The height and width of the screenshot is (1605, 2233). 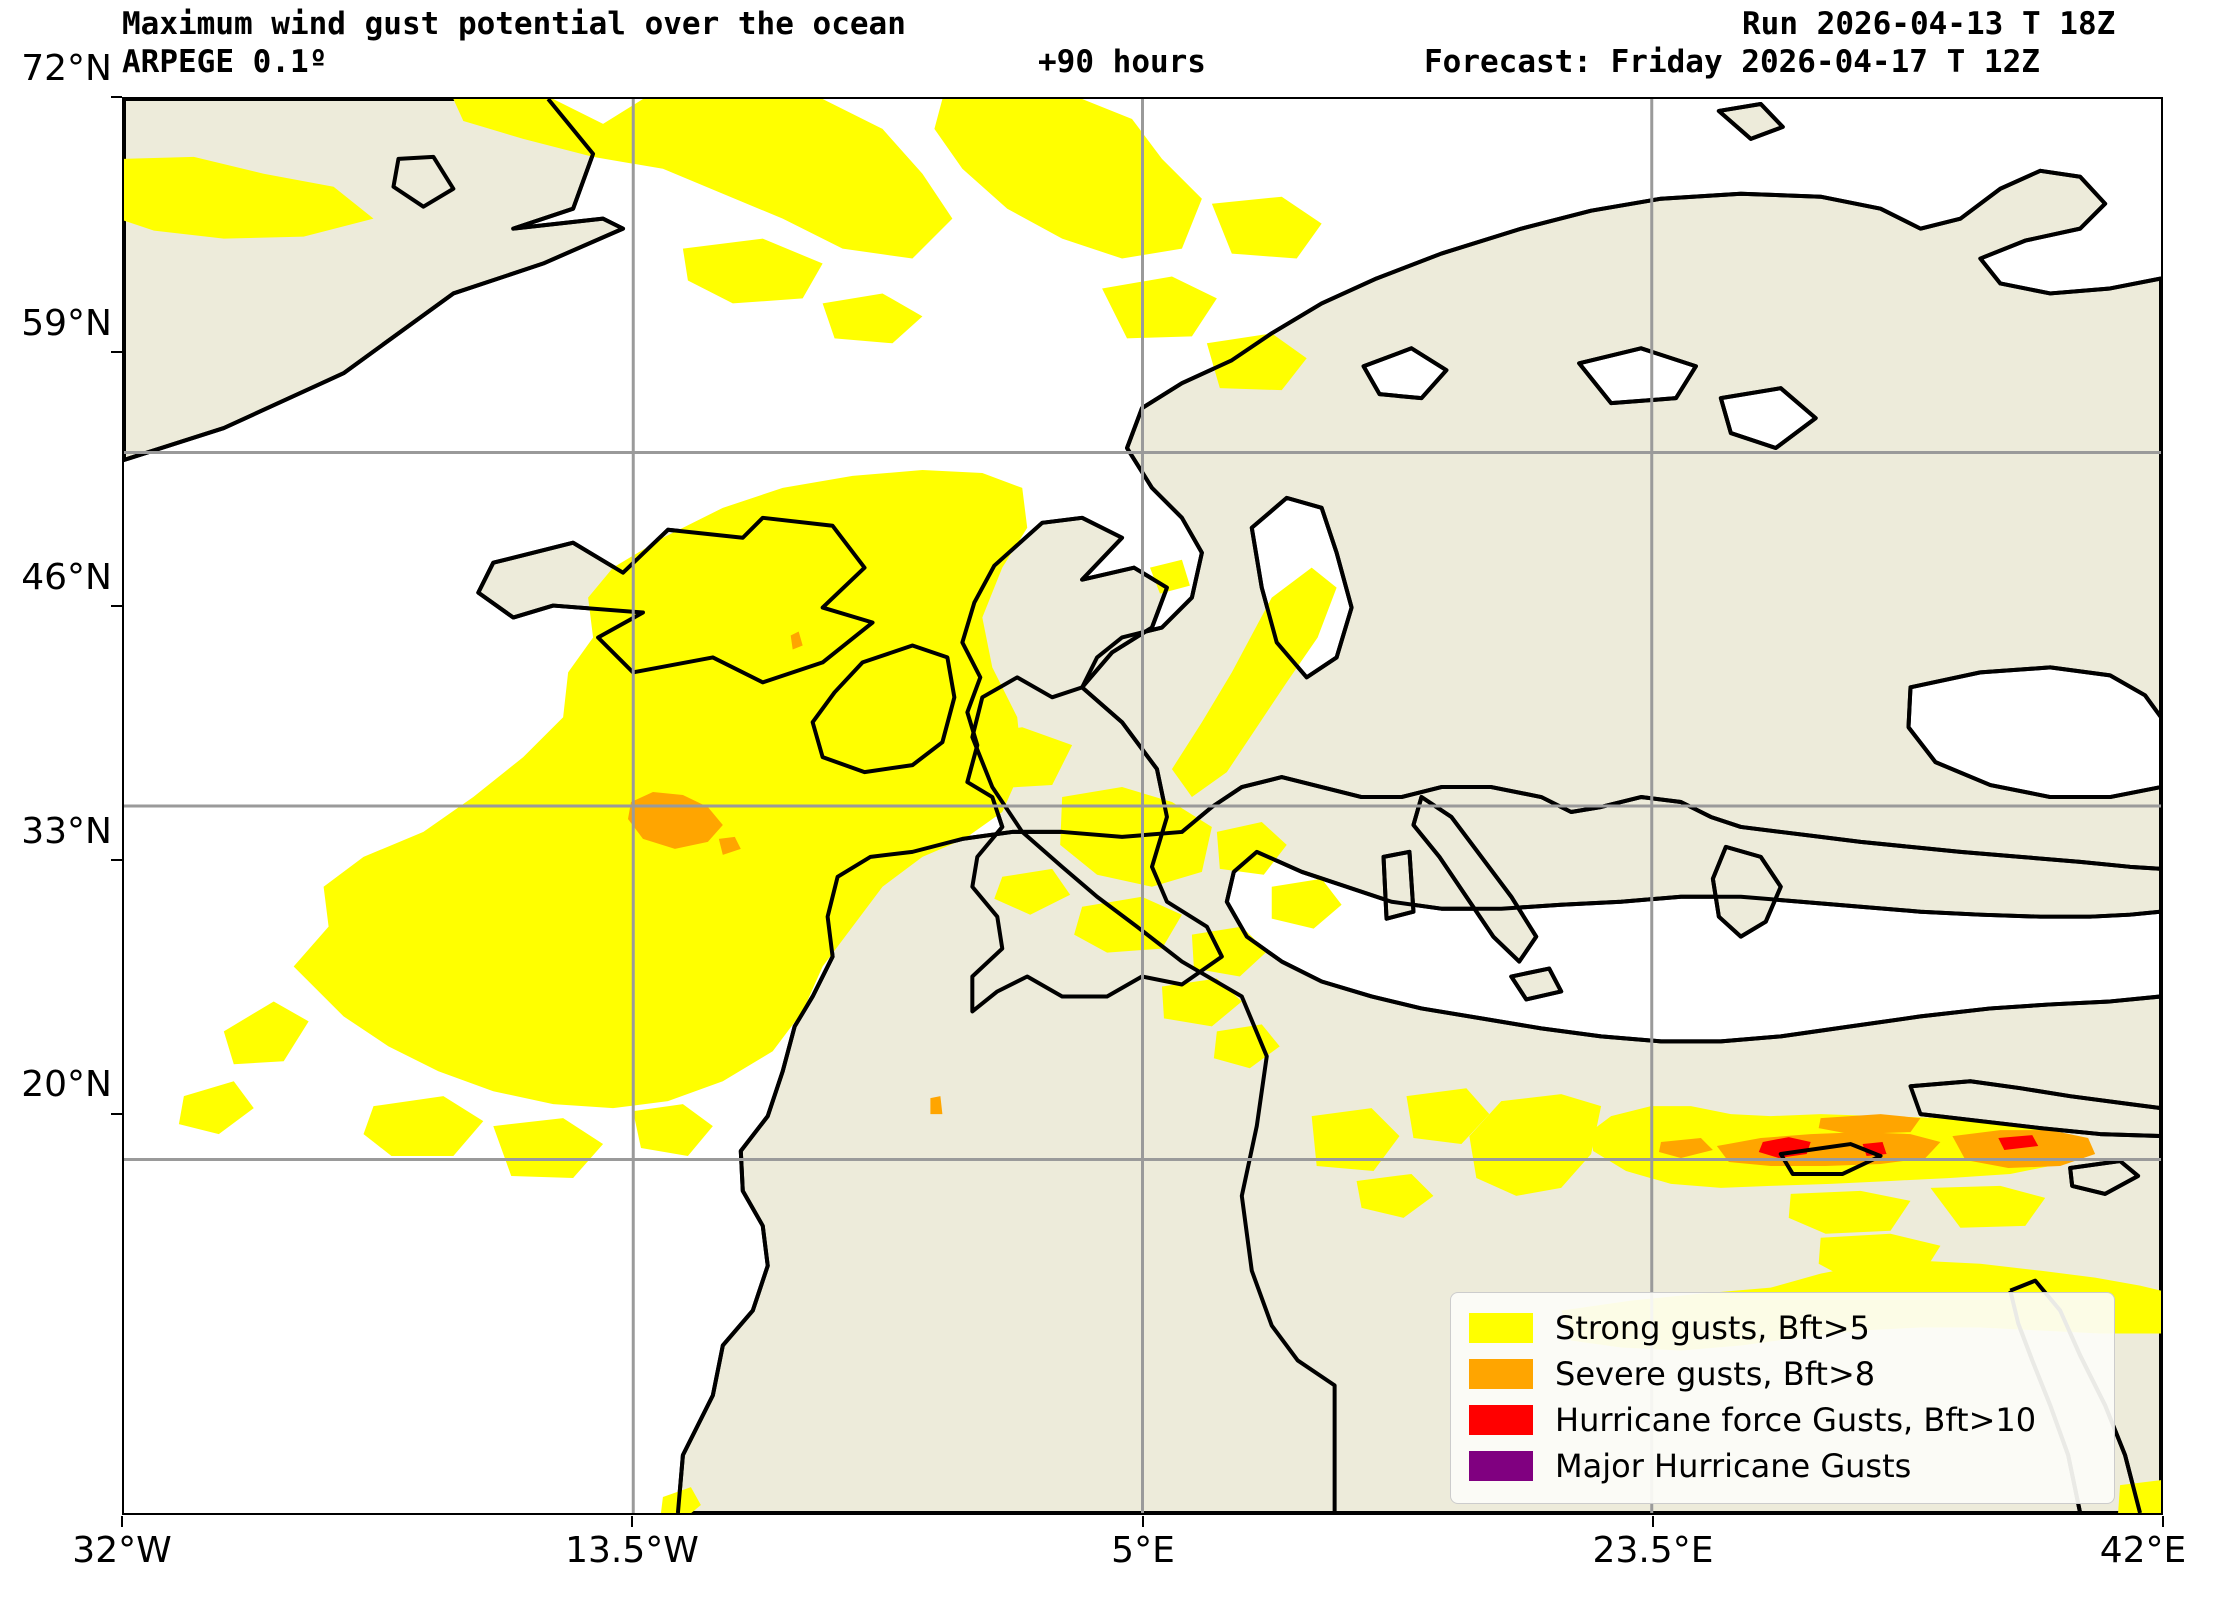 What do you see at coordinates (2143, 1550) in the screenshot?
I see `x-tick-label-42e: 42°E` at bounding box center [2143, 1550].